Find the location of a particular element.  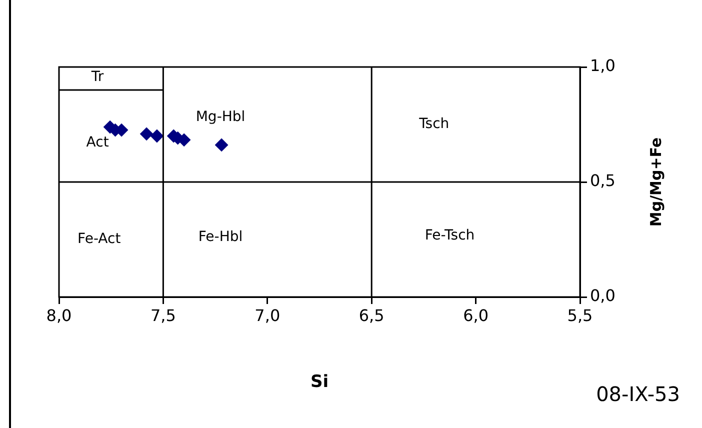

annotation: Act is located at coordinates (98, 142).